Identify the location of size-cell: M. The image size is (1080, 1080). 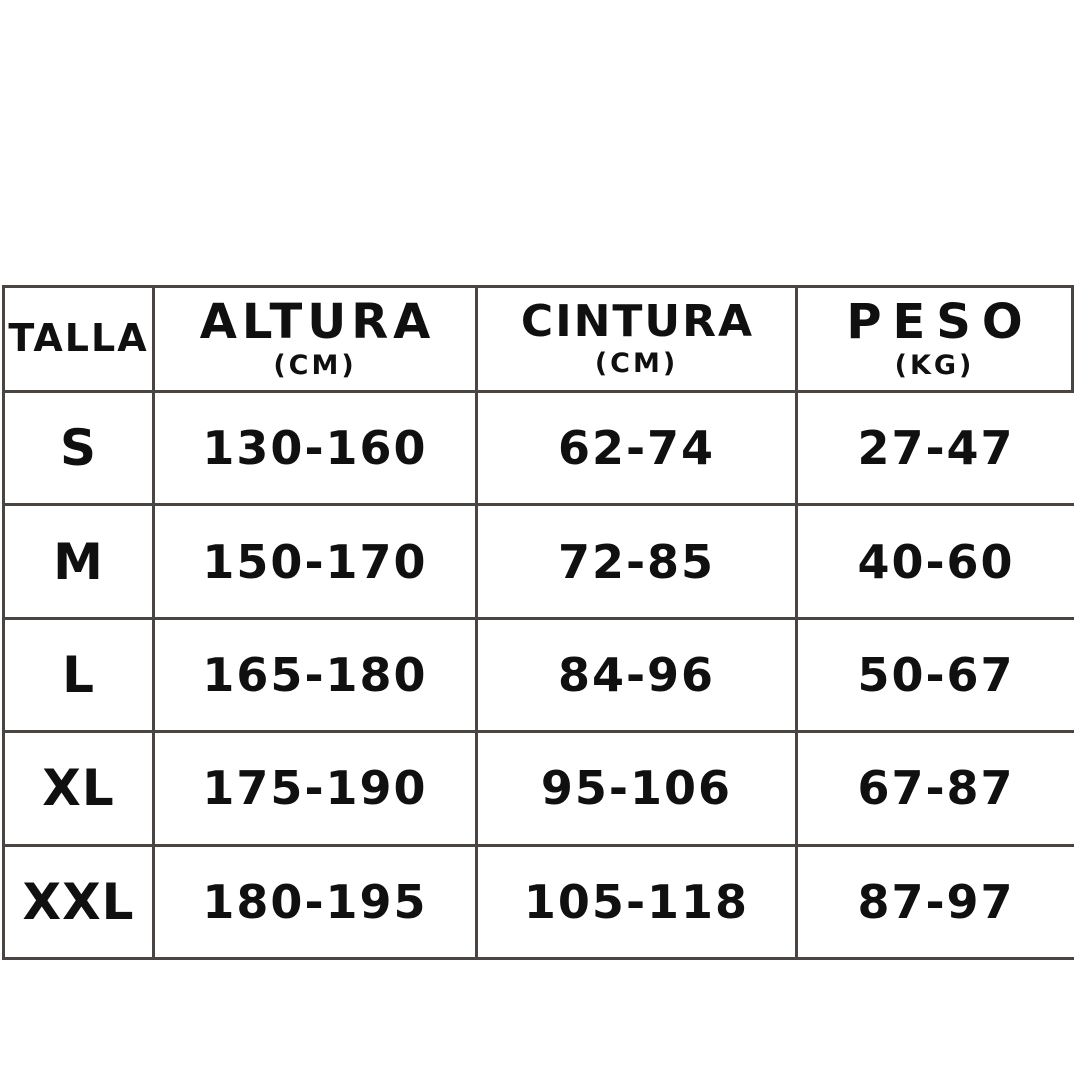
(80, 563).